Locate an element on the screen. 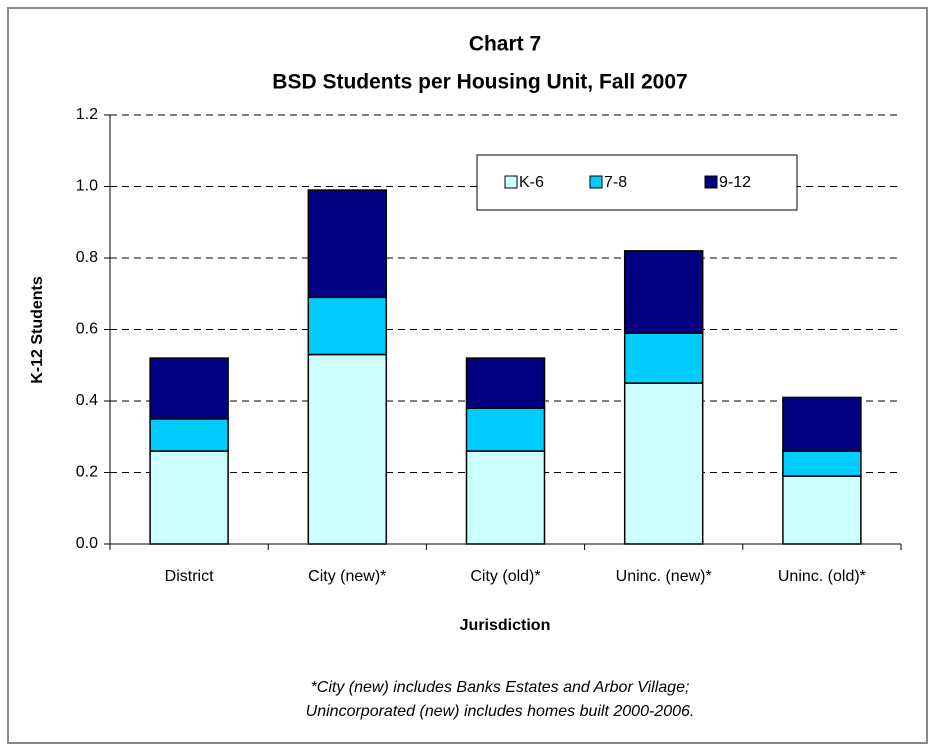  legend-label: K-6 is located at coordinates (531, 182).